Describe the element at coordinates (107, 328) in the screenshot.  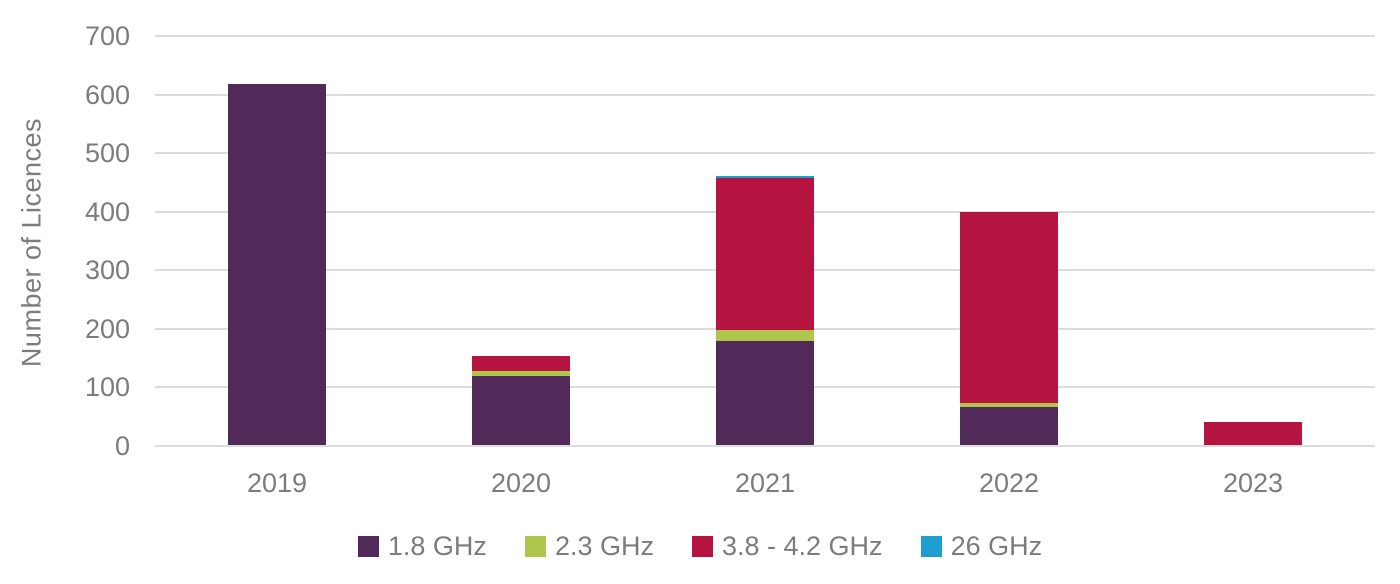
I see `y-tick-label-200: 200` at that location.